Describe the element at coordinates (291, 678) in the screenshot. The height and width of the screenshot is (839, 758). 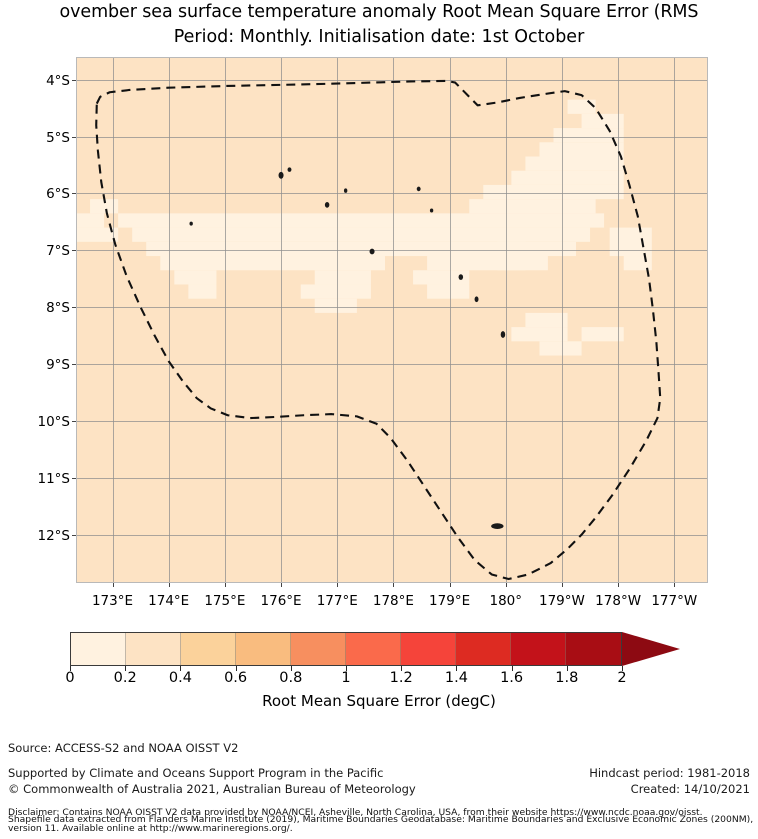
I see `colorbar-tick-label: 0.8` at that location.